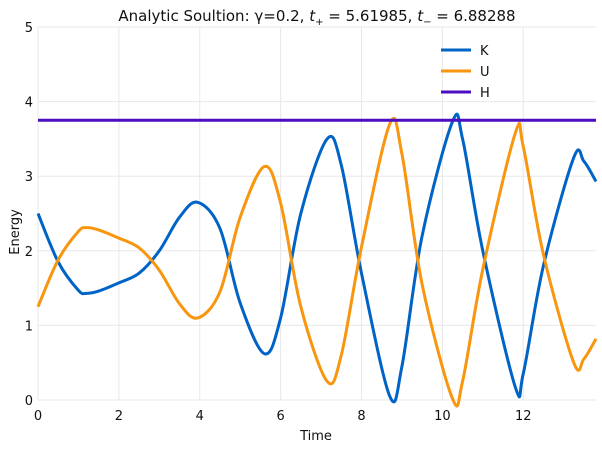 This screenshot has height=450, width=602. What do you see at coordinates (29, 177) in the screenshot?
I see `y-tick-label: 3` at bounding box center [29, 177].